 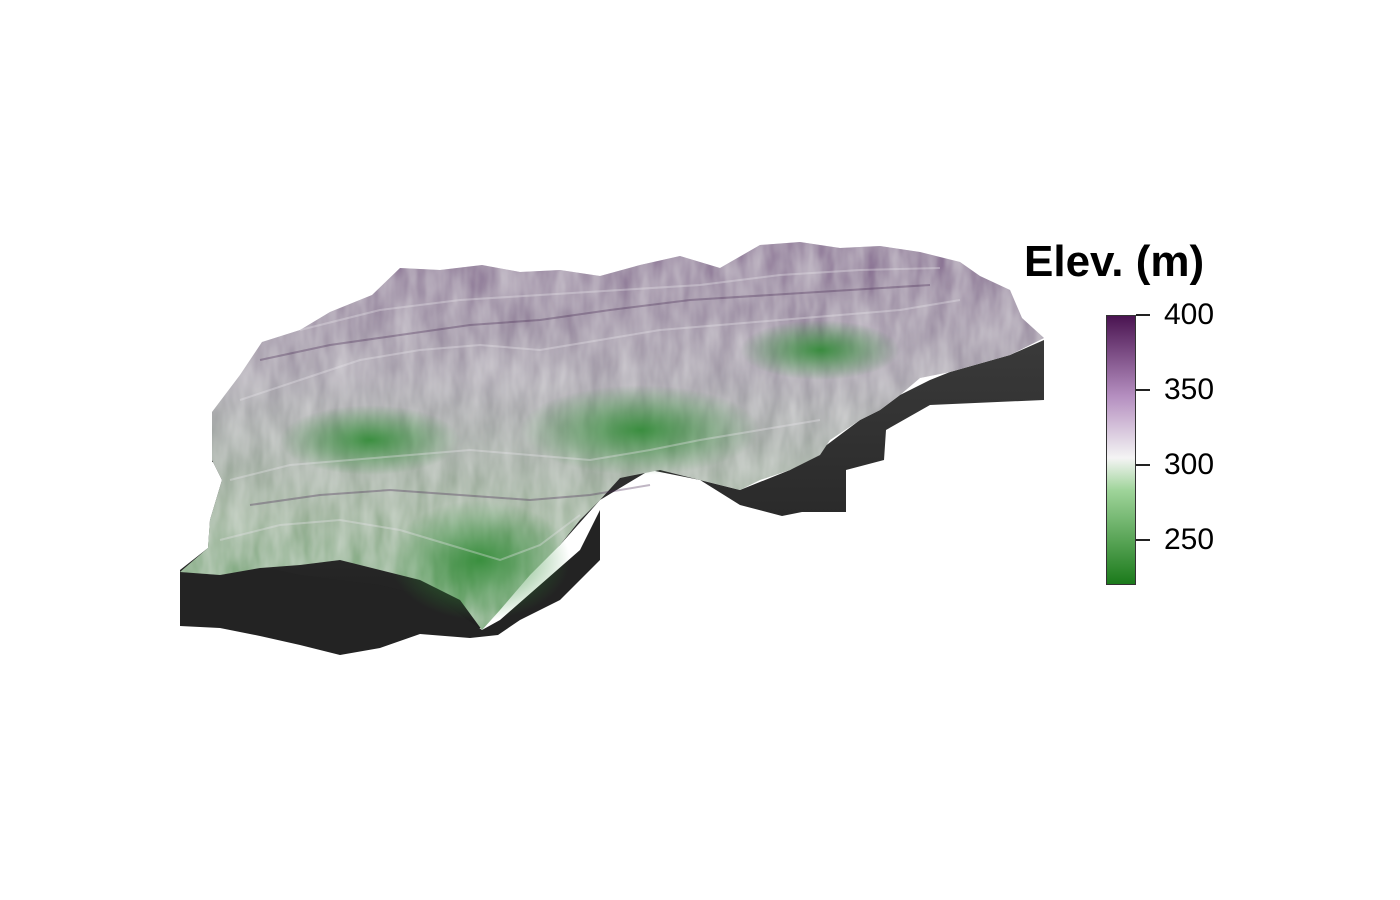 What do you see at coordinates (1114, 261) in the screenshot?
I see `legend-title: Elev. (m)` at bounding box center [1114, 261].